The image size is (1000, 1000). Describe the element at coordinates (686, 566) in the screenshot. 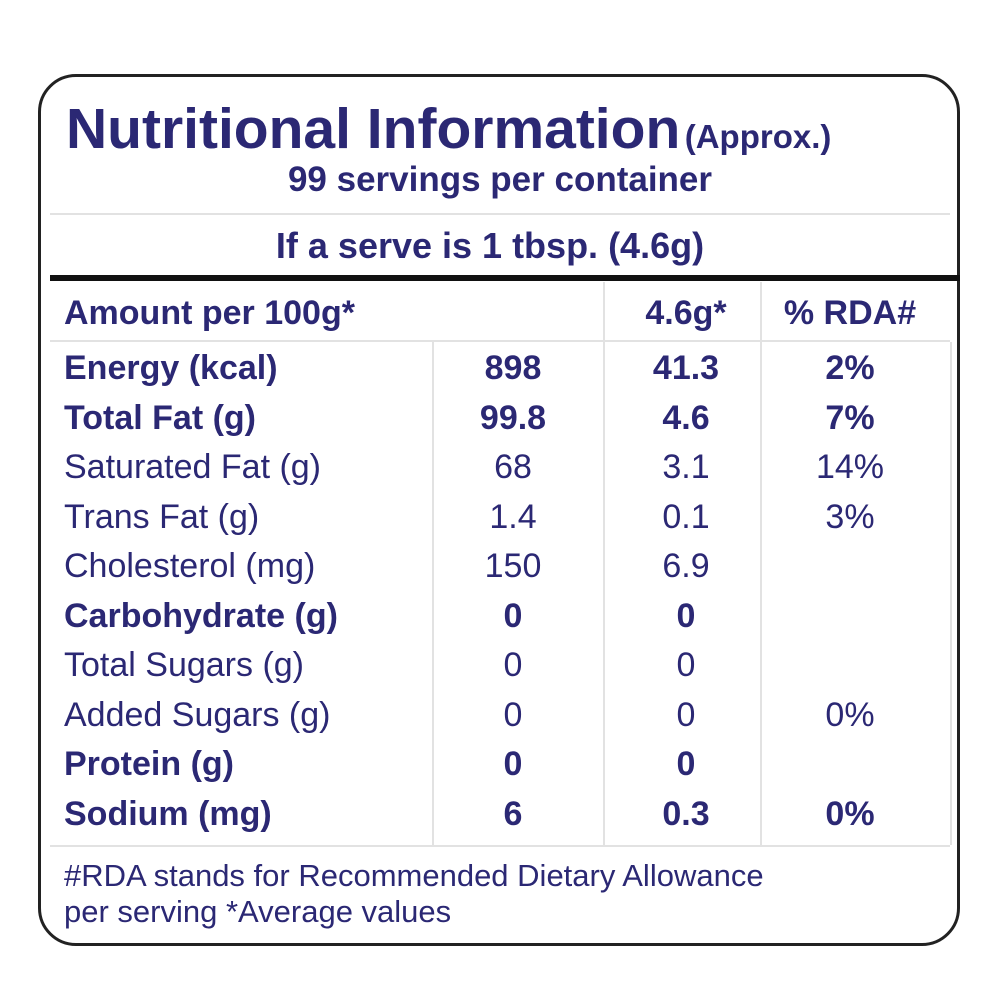

I see `per-serve: 6.9` at that location.